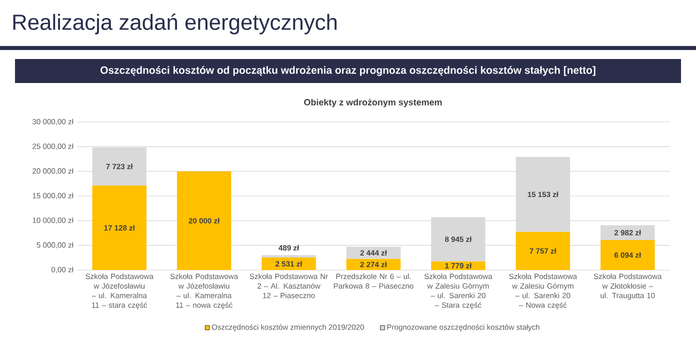 This screenshot has height=351, width=696. Describe the element at coordinates (348, 71) in the screenshot. I see `chart-subtitle: Oszczędności kosztów od początku wdrożenia oraz prognoza oszczędności kosztów stałych [netto]` at that location.